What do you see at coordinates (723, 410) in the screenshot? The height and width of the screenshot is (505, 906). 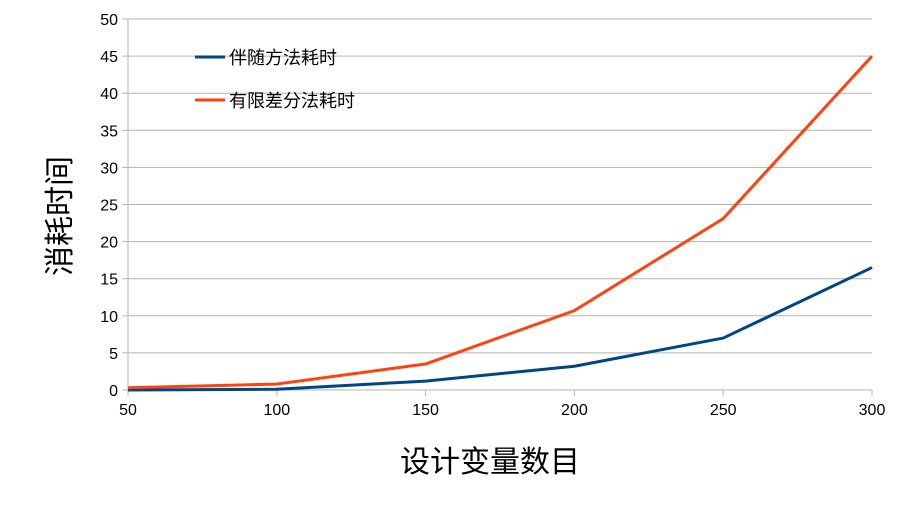 I see `x-tick-label: 250` at bounding box center [723, 410].